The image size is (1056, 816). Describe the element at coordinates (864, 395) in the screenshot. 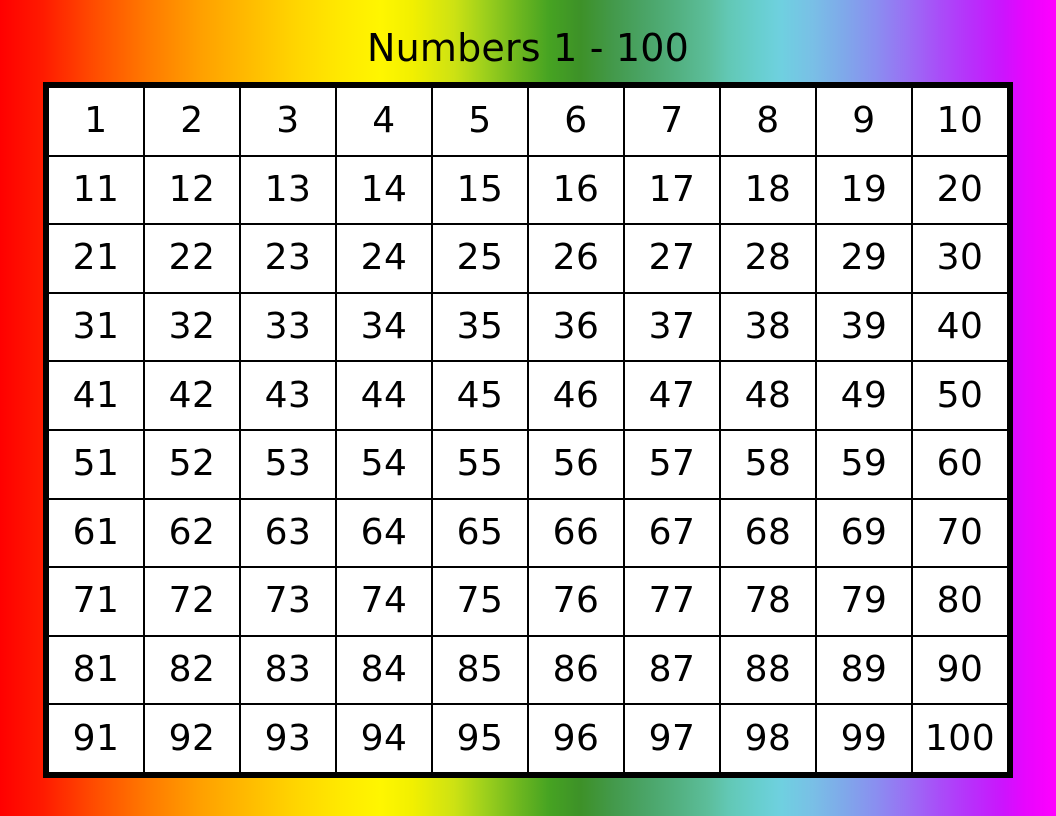

I see `number-cell: 49` at that location.